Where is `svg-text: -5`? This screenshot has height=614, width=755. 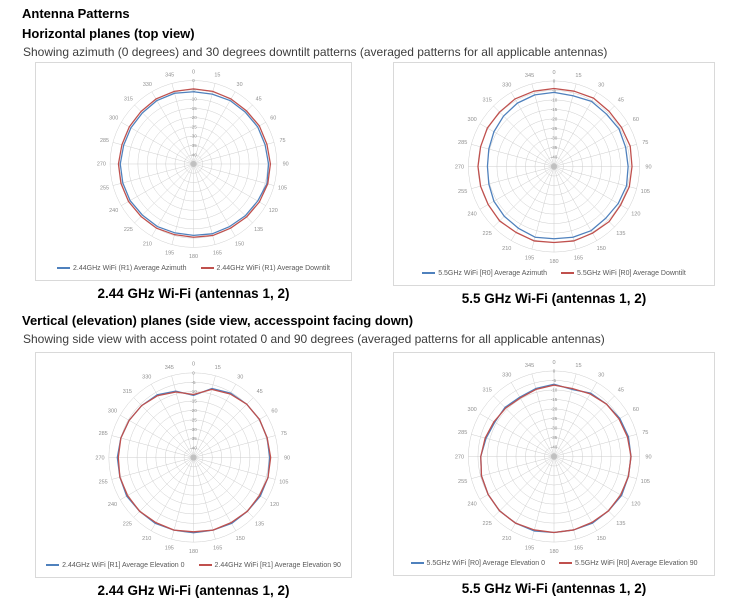
svg-text: -5 is located at coordinates (193, 382).